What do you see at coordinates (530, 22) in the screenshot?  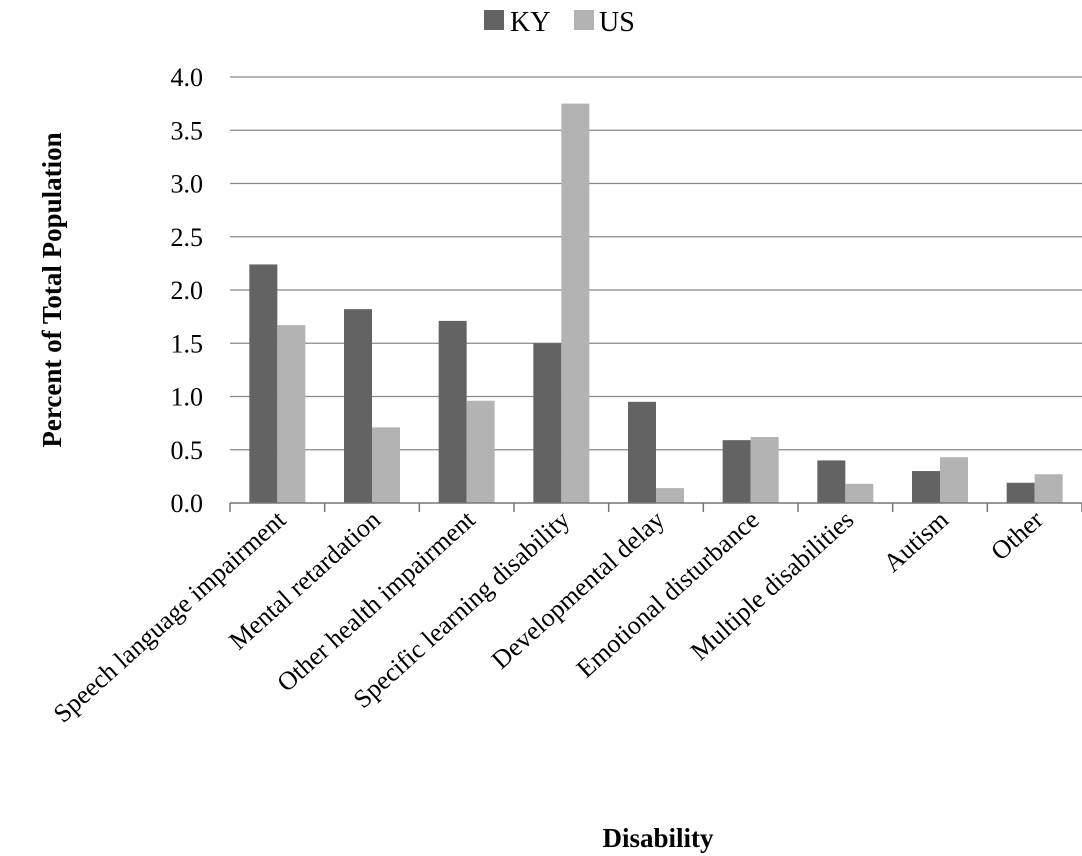 I see `legend-label-ky: KY` at bounding box center [530, 22].